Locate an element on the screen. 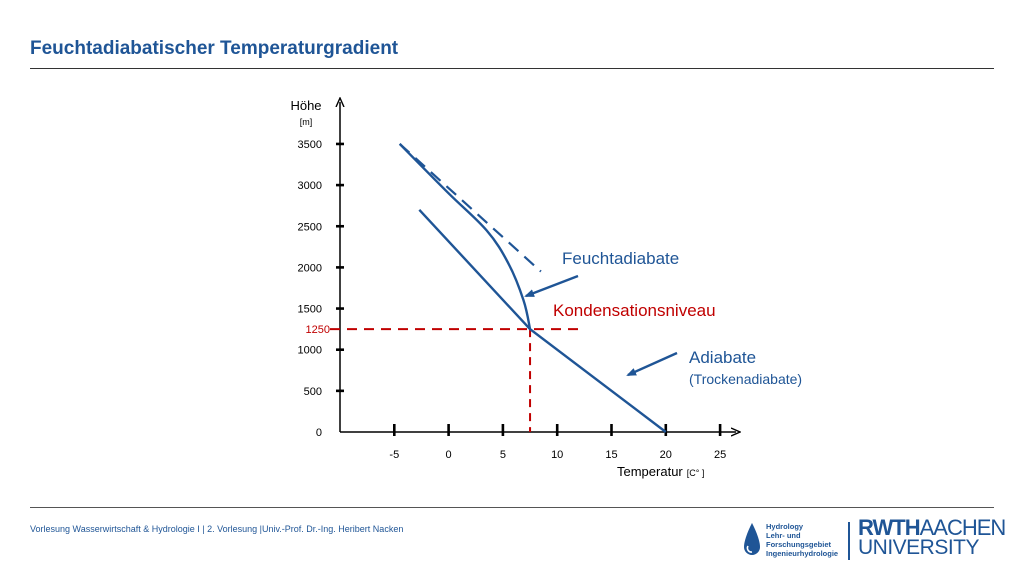 The height and width of the screenshot is (576, 1024). feuchtadiabate-curve is located at coordinates (465, 236).